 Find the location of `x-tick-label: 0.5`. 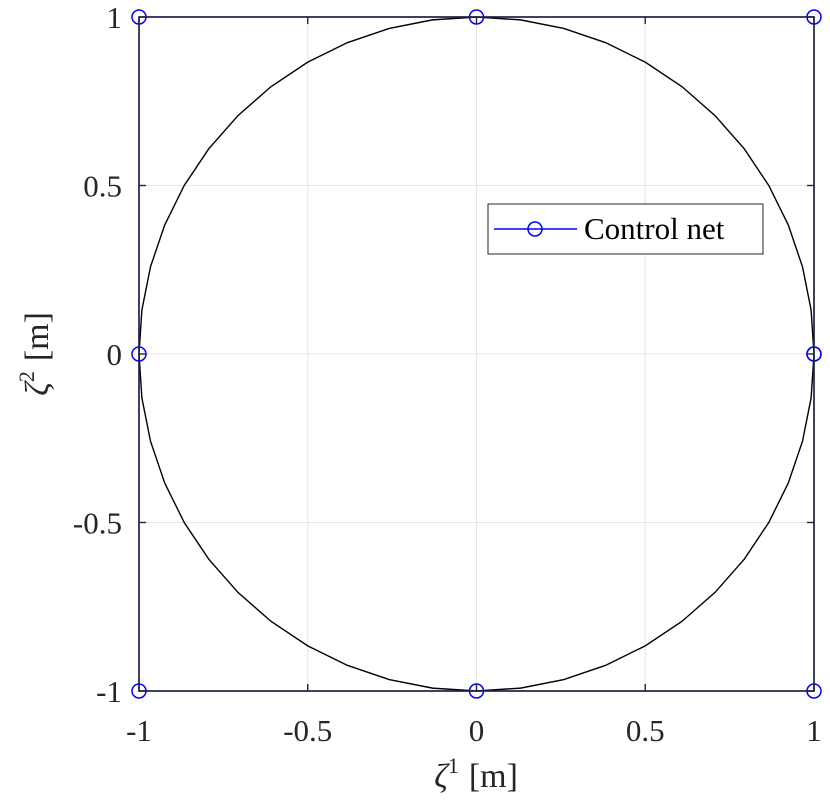

x-tick-label: 0.5 is located at coordinates (645, 730).